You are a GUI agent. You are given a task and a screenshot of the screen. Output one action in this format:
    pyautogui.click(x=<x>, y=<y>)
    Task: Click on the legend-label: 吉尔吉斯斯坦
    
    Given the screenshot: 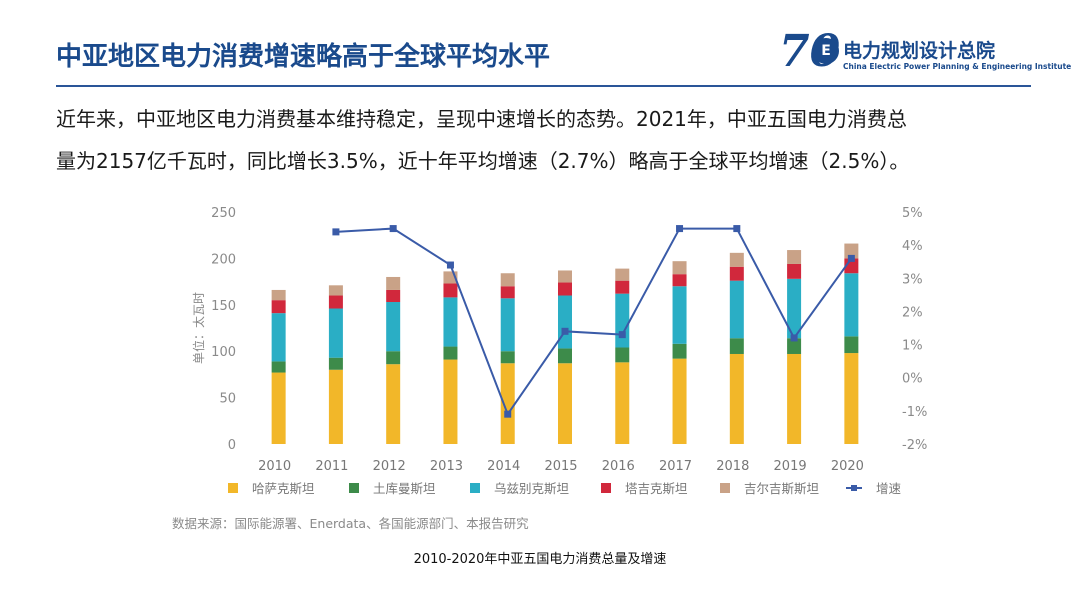 What is the action you would take?
    pyautogui.click(x=781, y=488)
    